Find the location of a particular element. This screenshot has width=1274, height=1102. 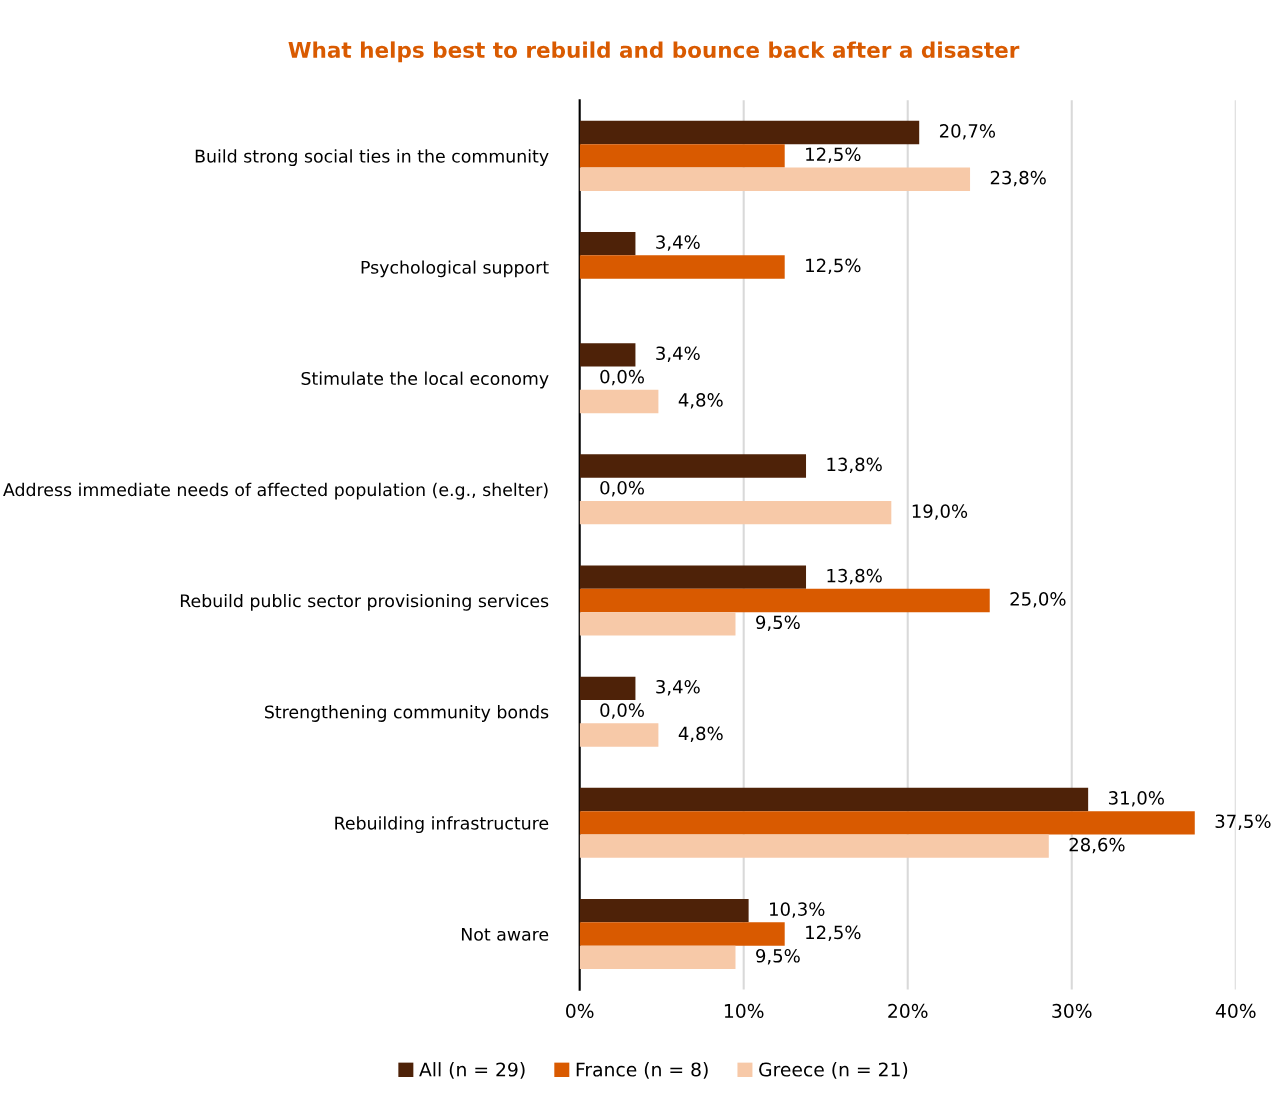

y-tick-label: Build strong social ties in the community is located at coordinates (372, 158).